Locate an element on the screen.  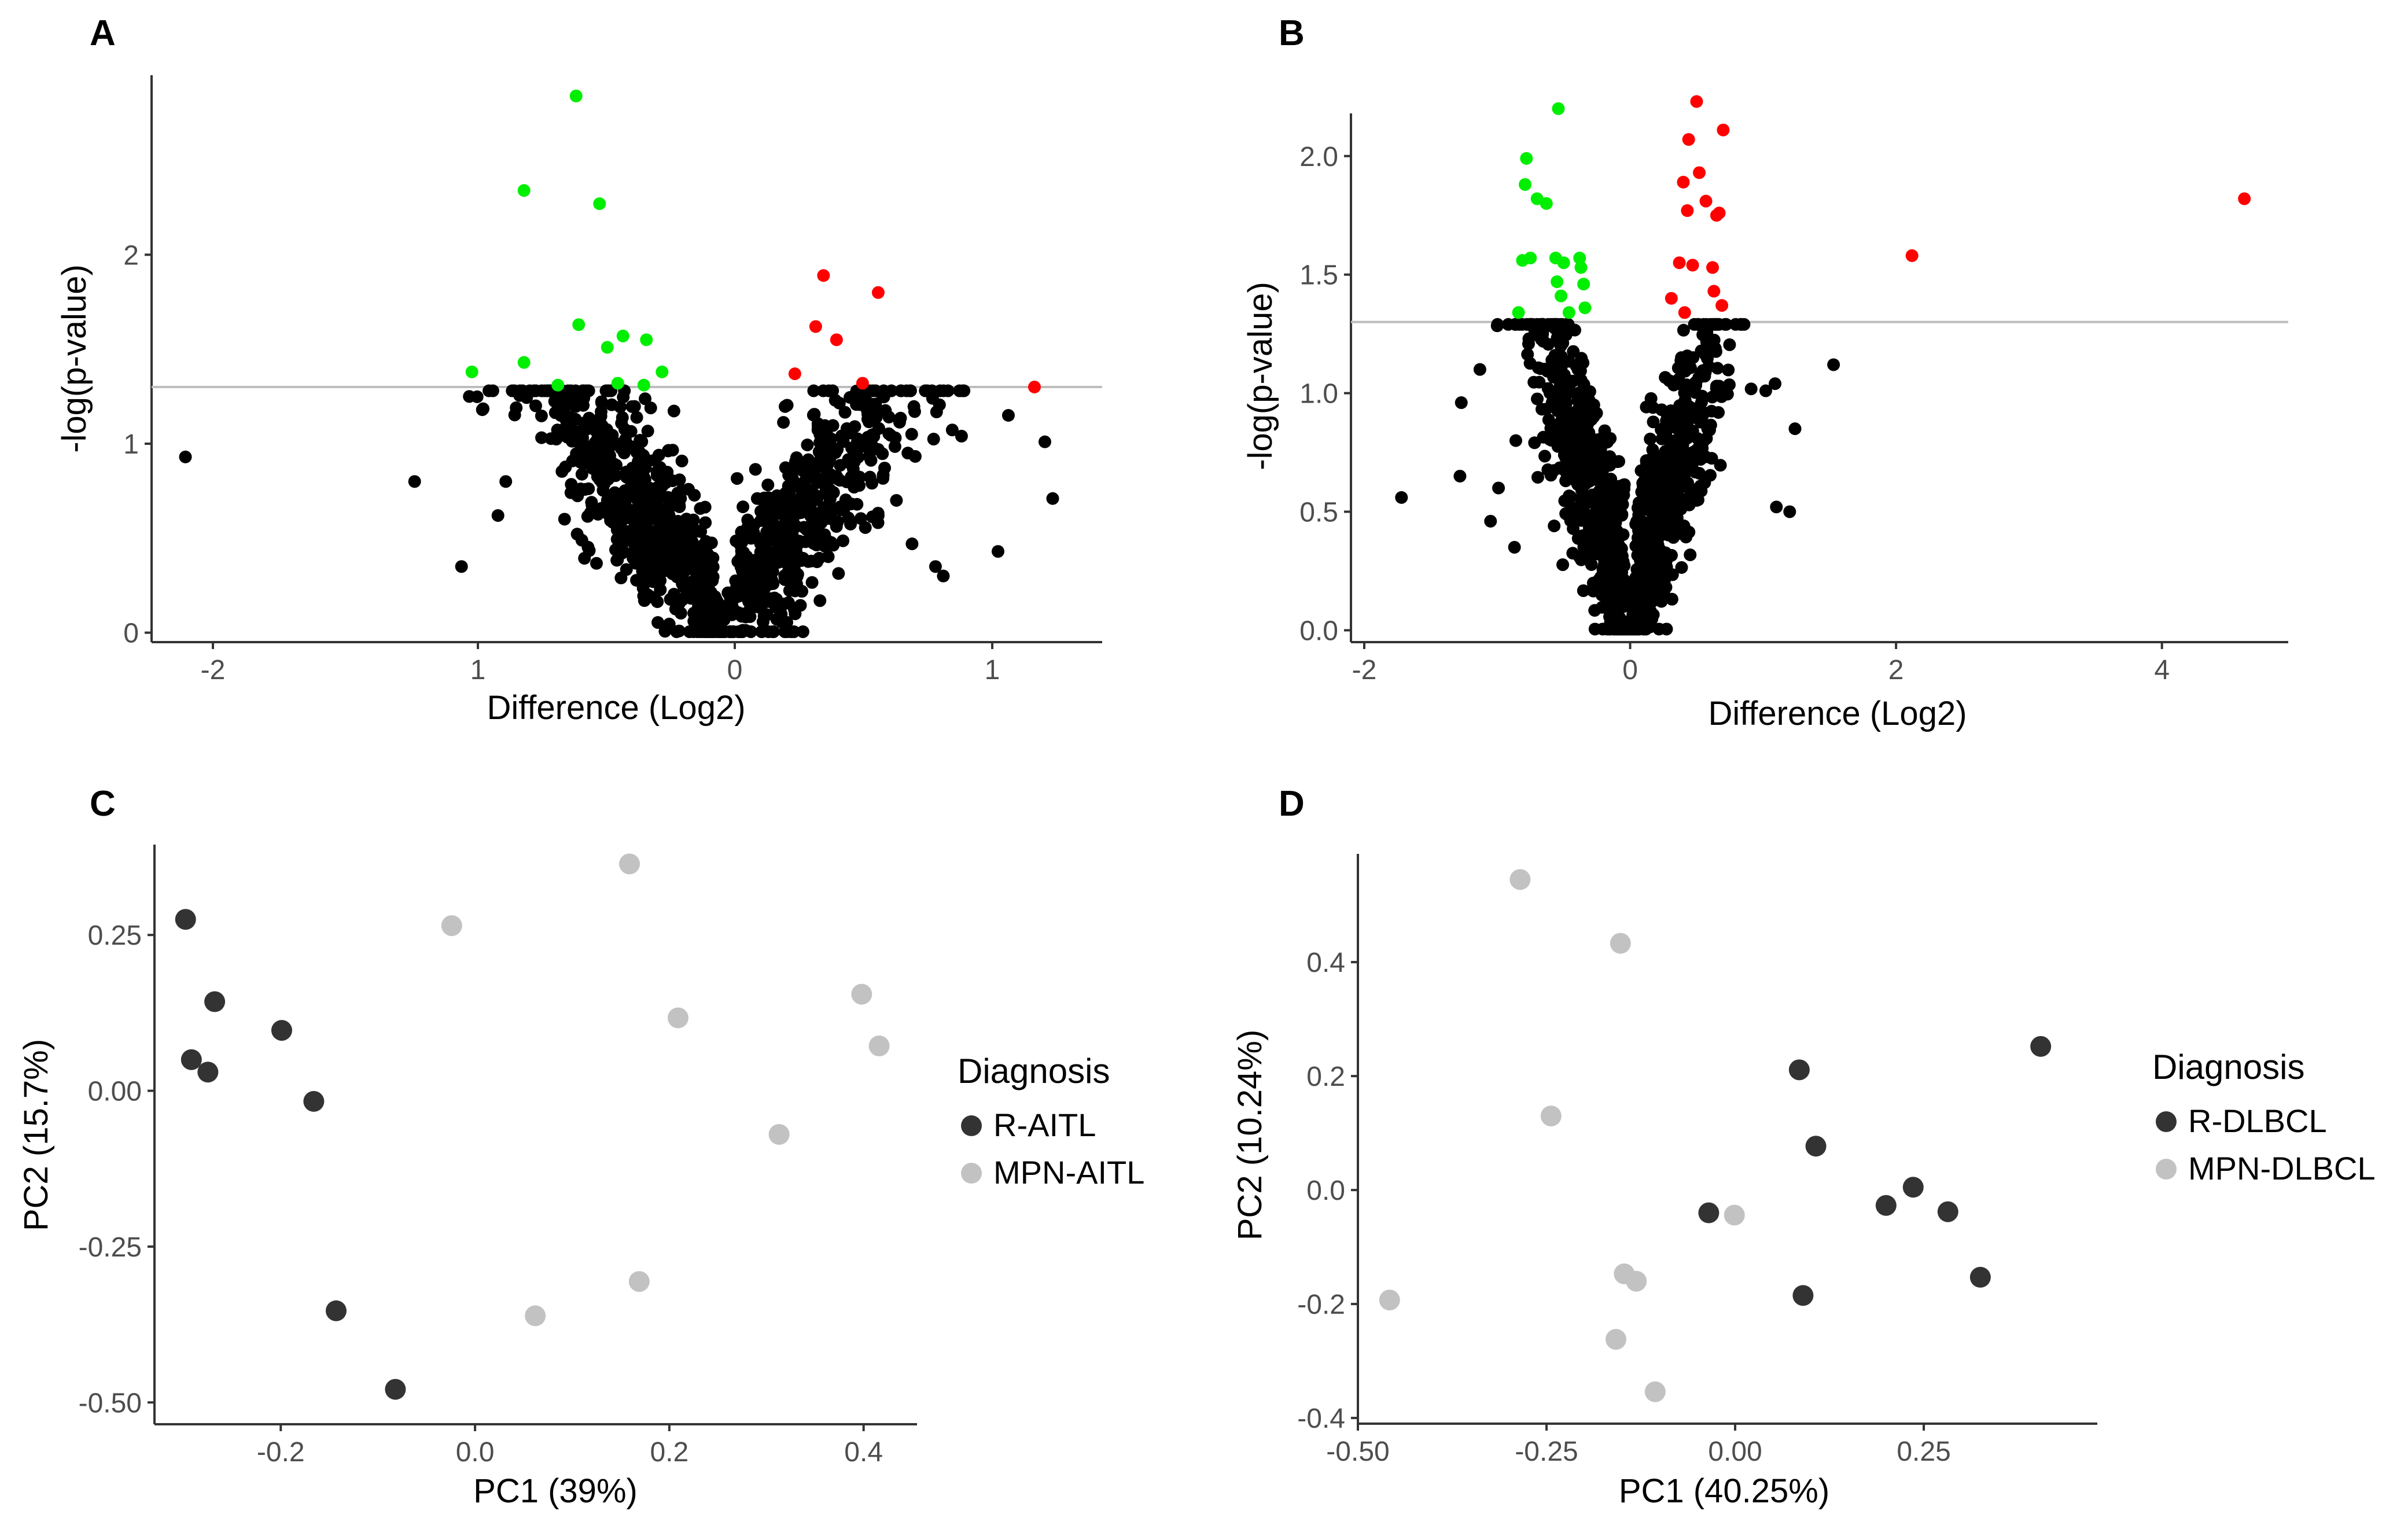
y-tick-label: -0.50 is located at coordinates (111, 1403).